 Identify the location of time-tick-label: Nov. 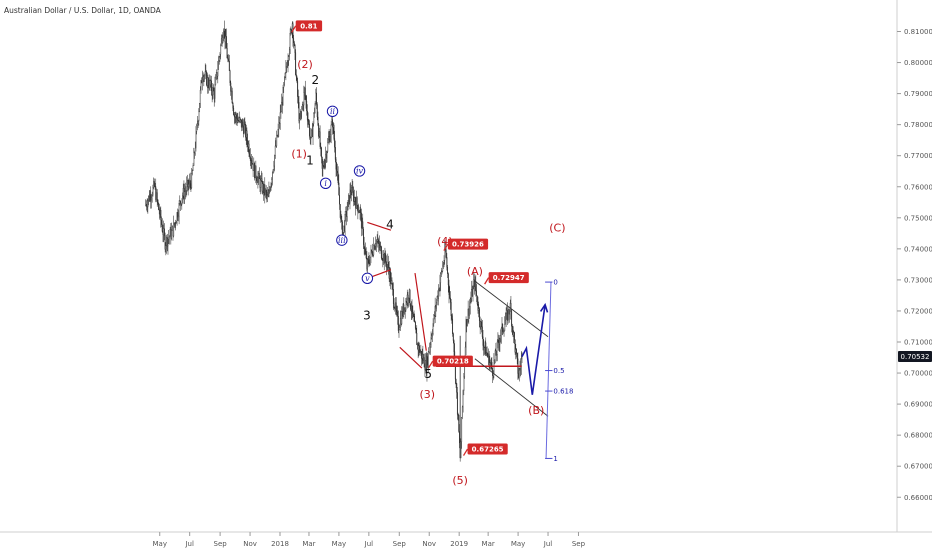
(429, 544).